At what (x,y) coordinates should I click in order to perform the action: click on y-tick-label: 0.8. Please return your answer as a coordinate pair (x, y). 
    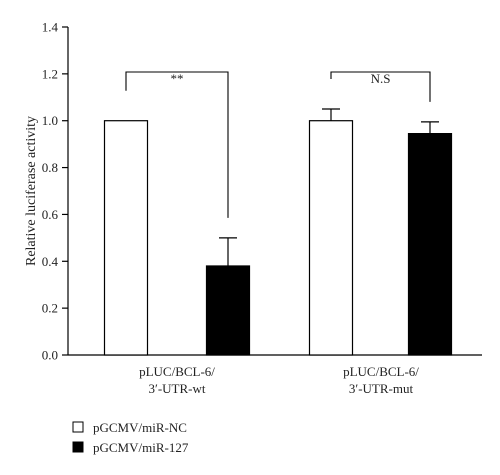
    Looking at the image, I should click on (50, 167).